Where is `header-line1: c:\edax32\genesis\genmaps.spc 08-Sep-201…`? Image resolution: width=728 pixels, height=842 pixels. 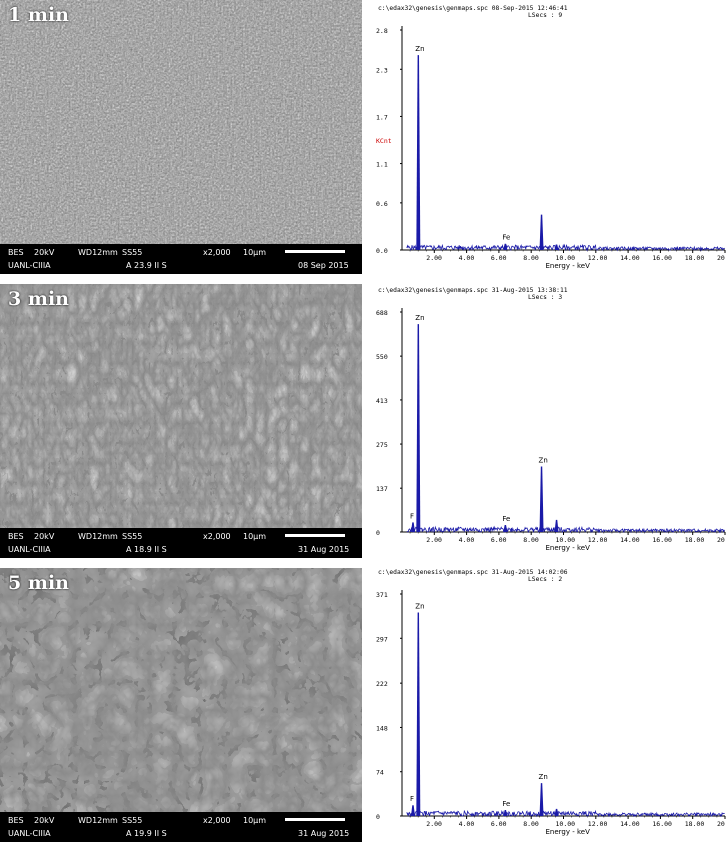 header-line1: c:\edax32\genesis\genmaps.spc 08-Sep-201… is located at coordinates (473, 8).